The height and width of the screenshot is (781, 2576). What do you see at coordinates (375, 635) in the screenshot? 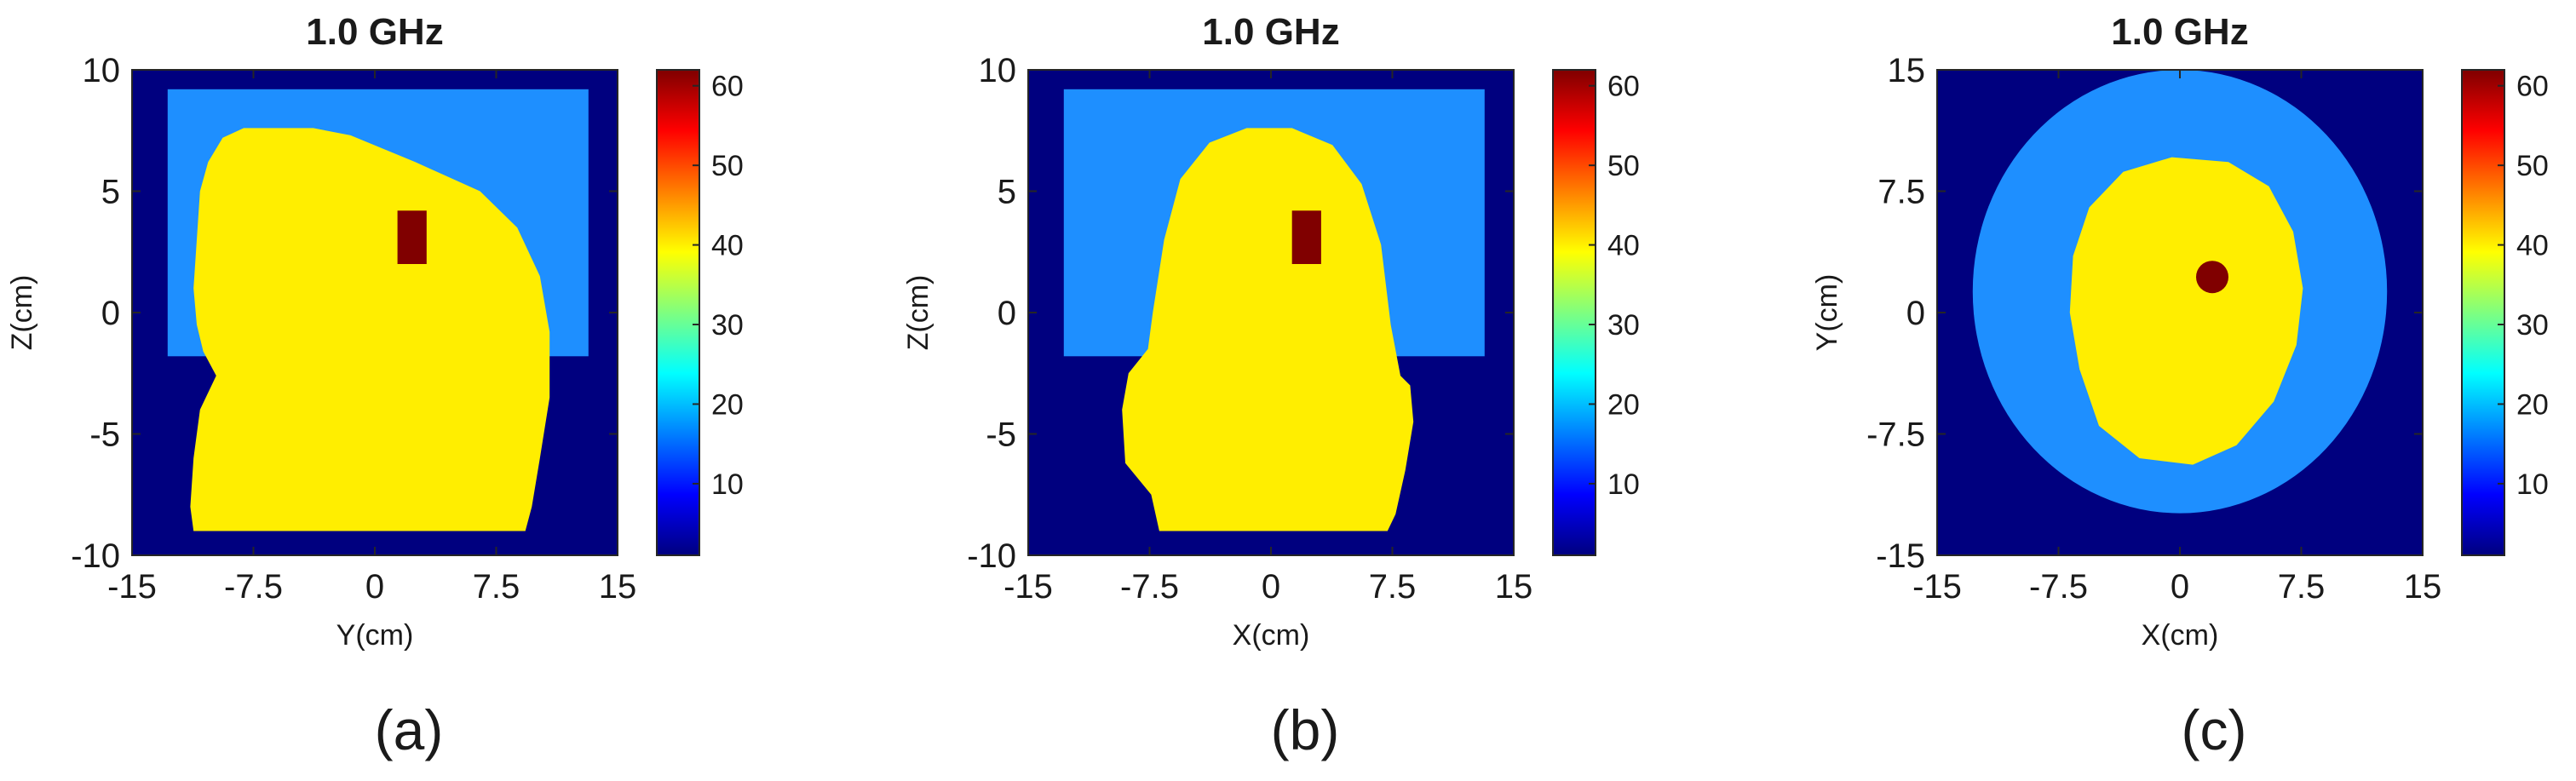
I see `x-axis-label: Y(cm)` at bounding box center [375, 635].